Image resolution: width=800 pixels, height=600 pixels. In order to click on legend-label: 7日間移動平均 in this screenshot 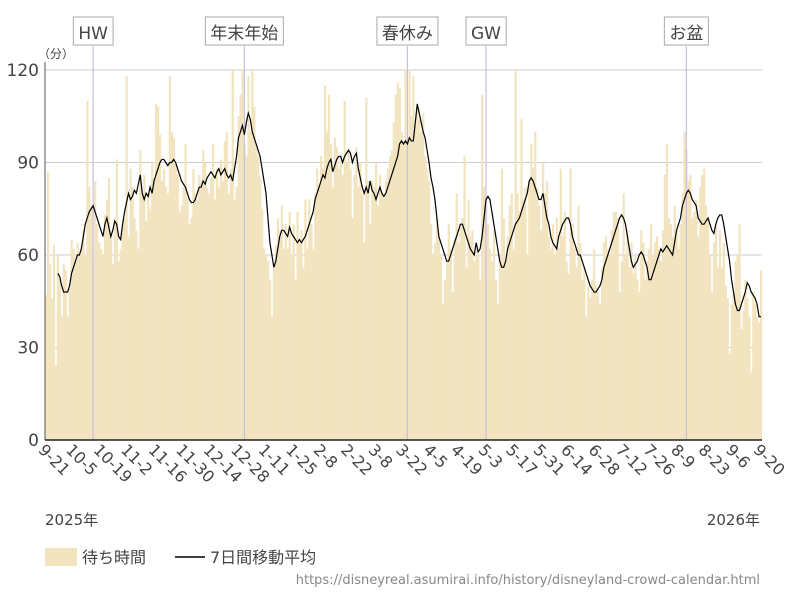, I will do `click(263, 557)`.